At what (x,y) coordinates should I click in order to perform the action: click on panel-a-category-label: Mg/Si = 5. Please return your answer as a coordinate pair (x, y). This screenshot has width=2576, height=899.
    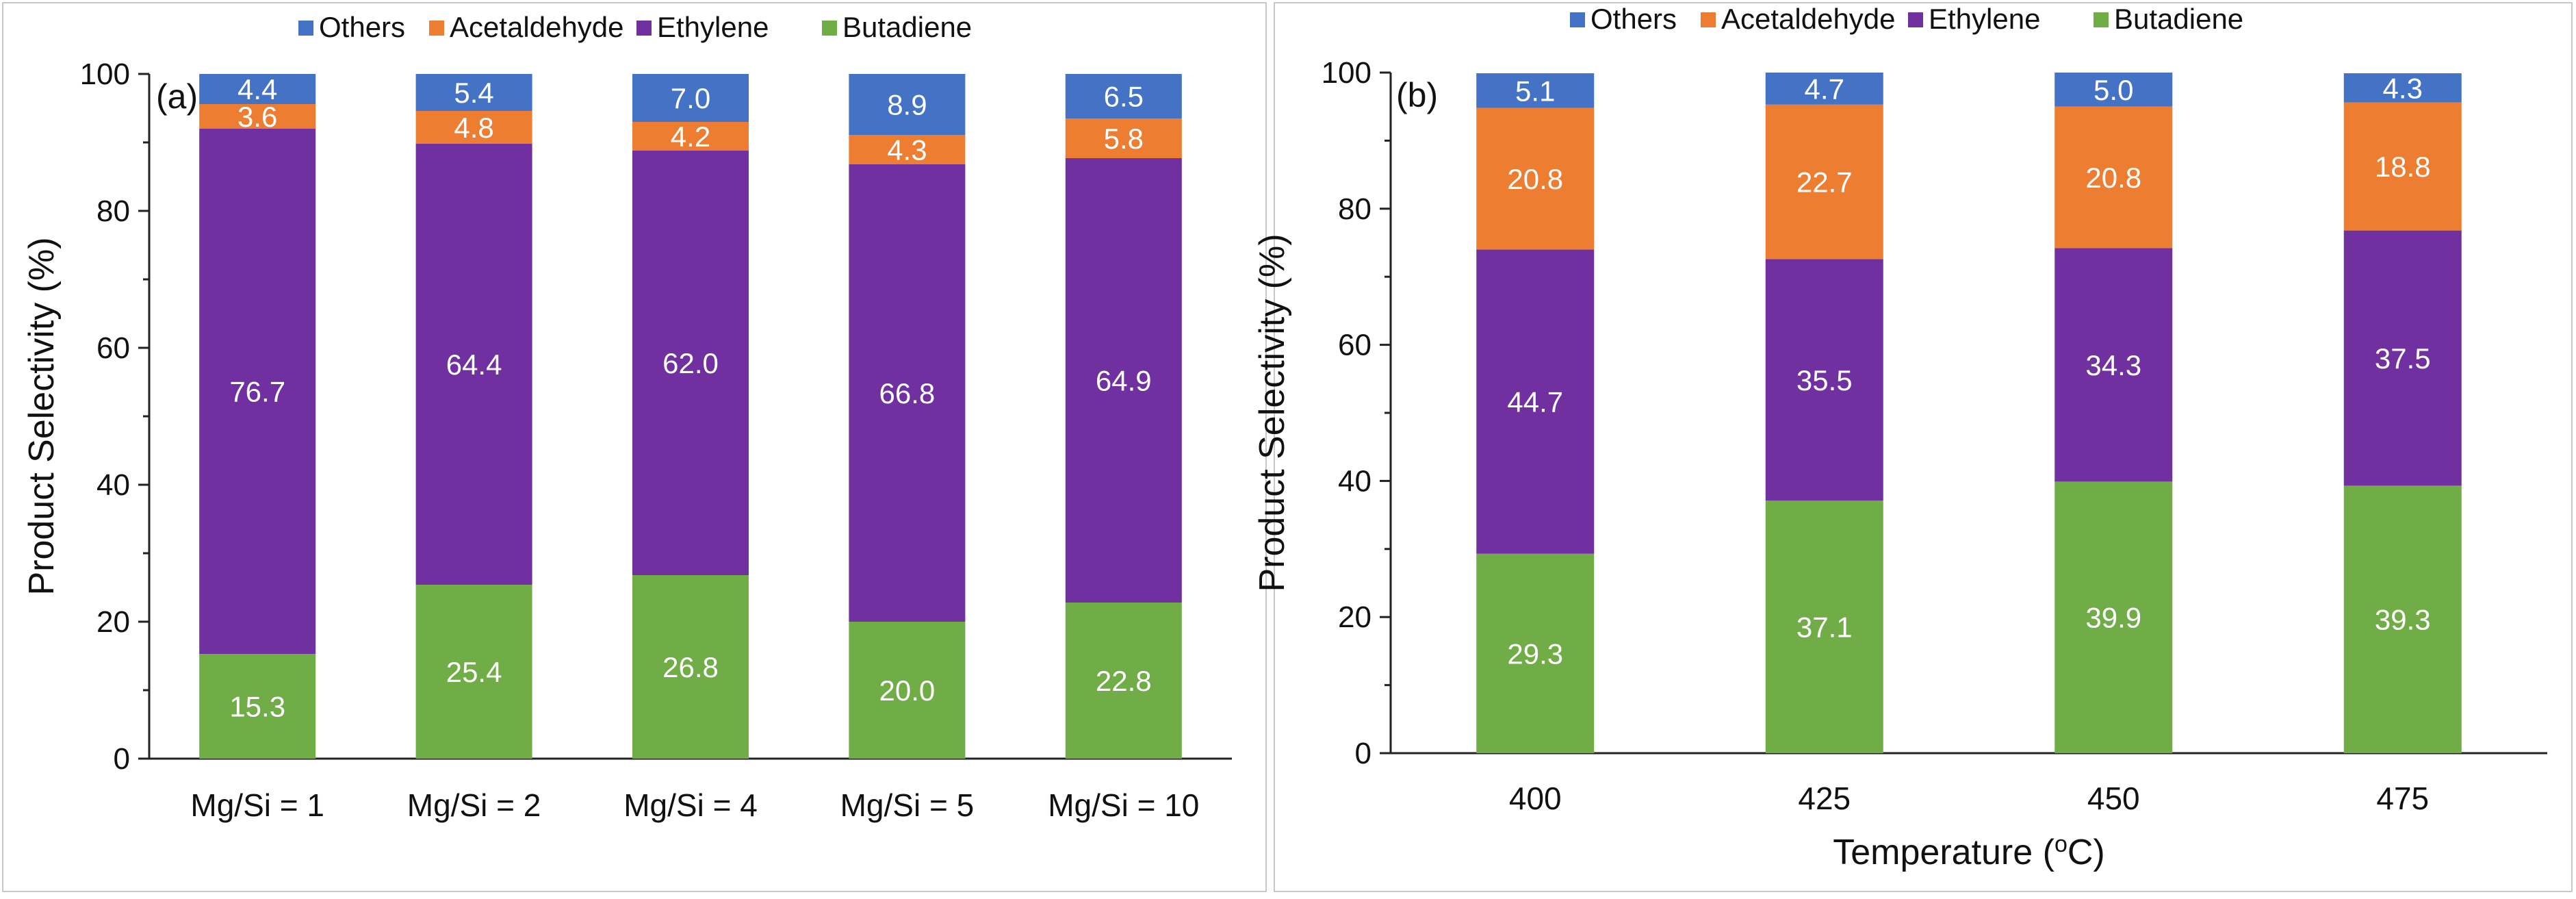
    Looking at the image, I should click on (908, 805).